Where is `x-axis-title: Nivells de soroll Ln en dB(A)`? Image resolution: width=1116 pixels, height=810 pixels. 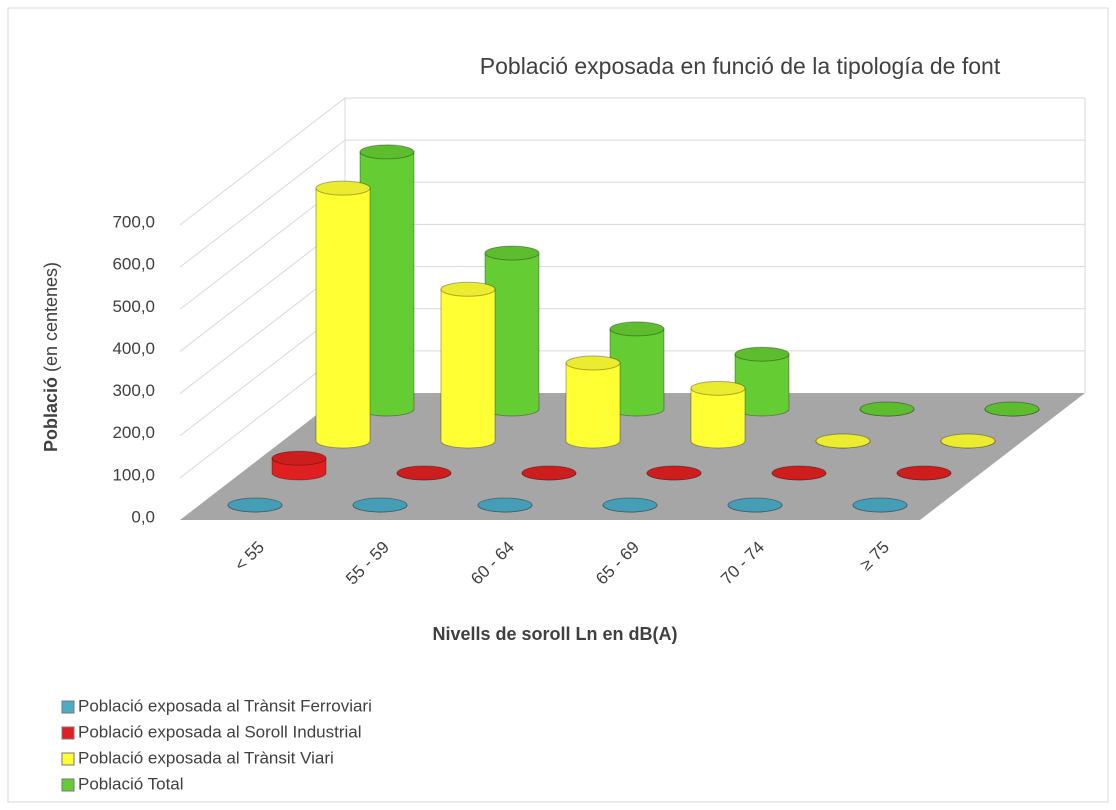 x-axis-title: Nivells de soroll Ln en dB(A) is located at coordinates (554, 634).